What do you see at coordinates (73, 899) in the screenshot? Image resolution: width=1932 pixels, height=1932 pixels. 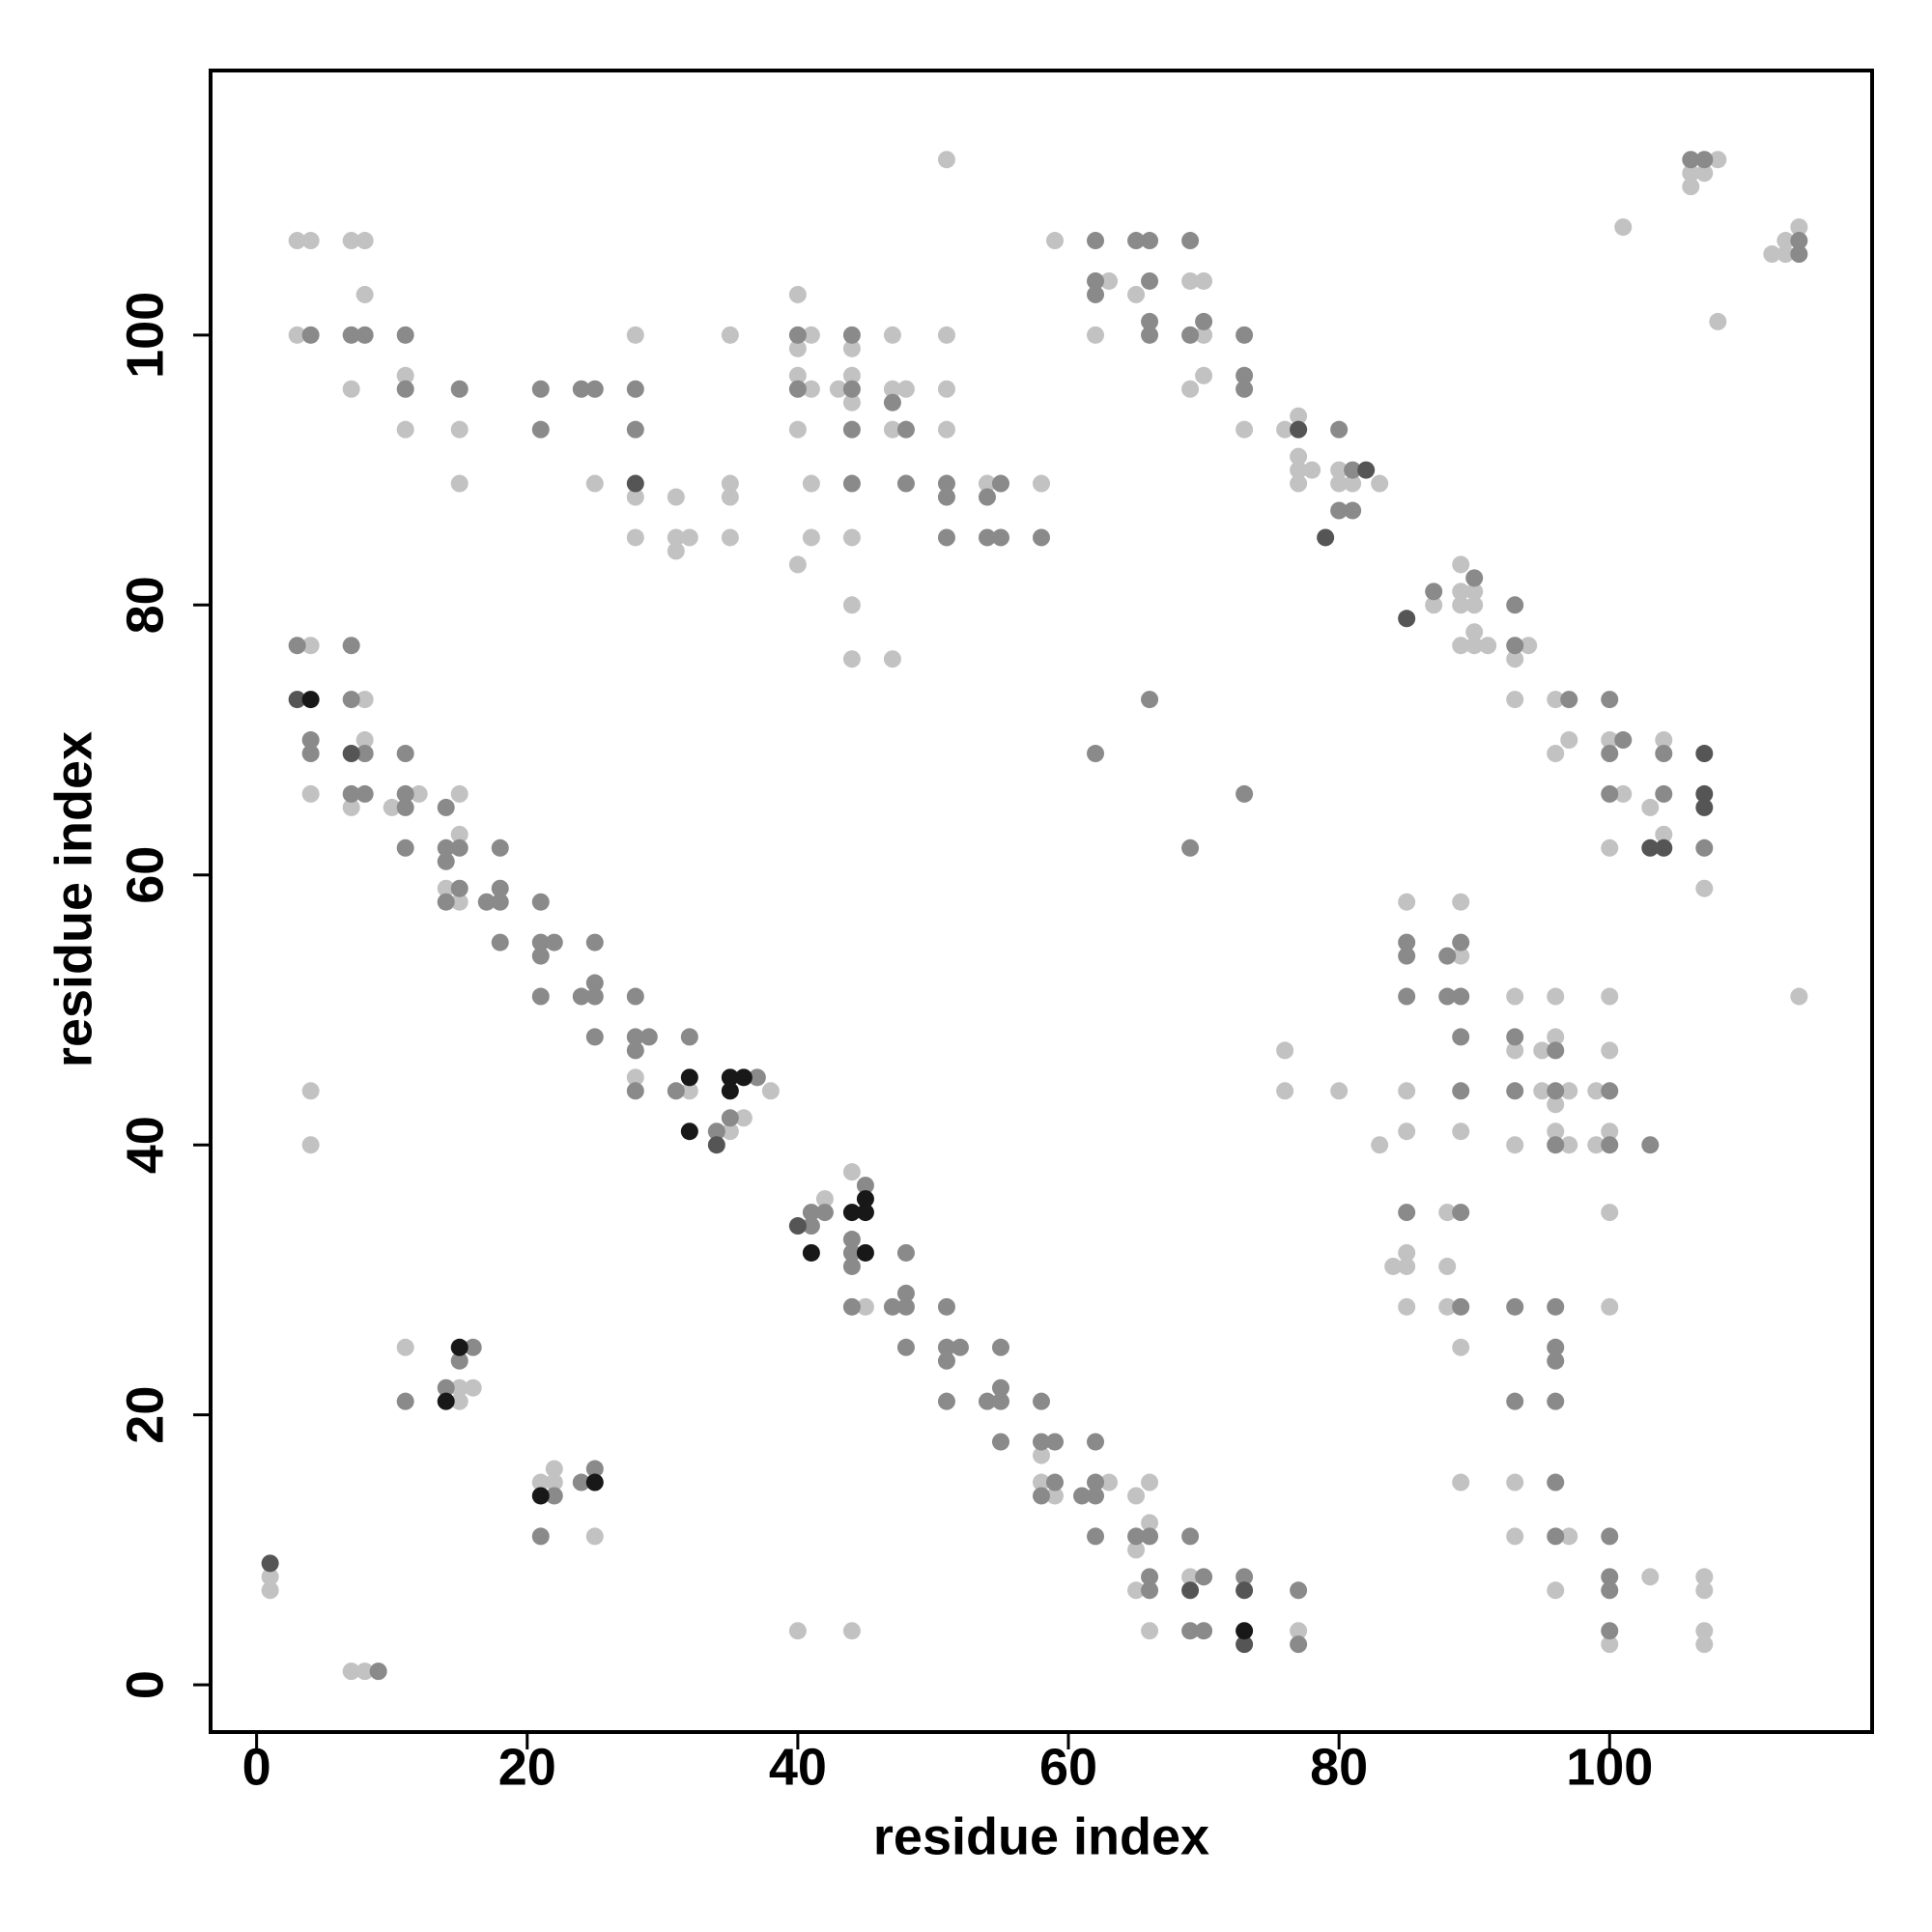 I see `y-axis-label: residue index` at bounding box center [73, 899].